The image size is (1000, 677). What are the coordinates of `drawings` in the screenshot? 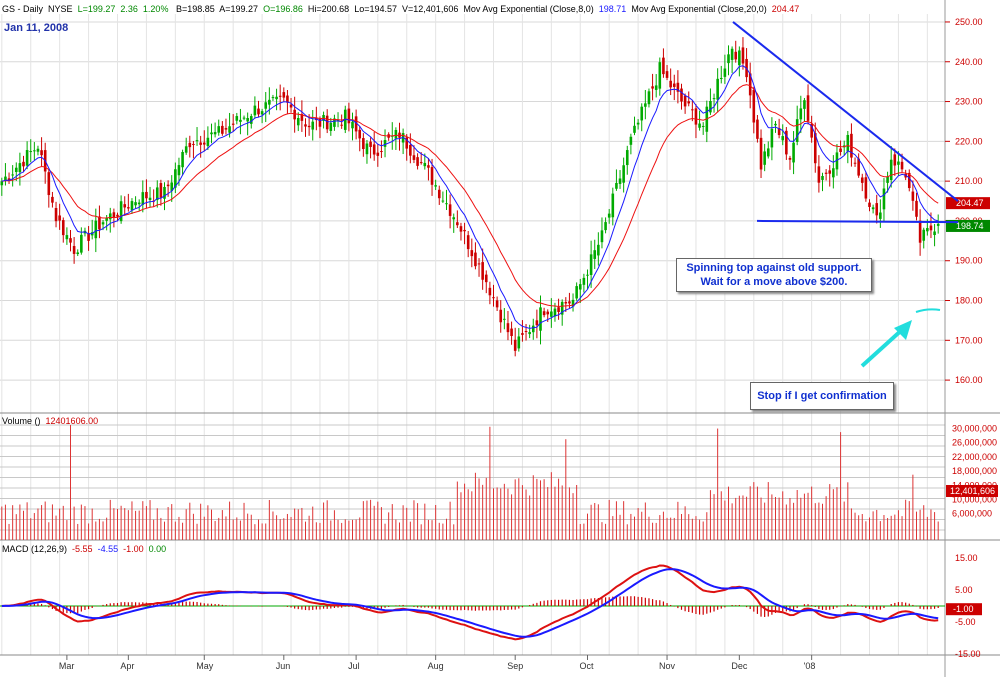 It's located at (845, 194).